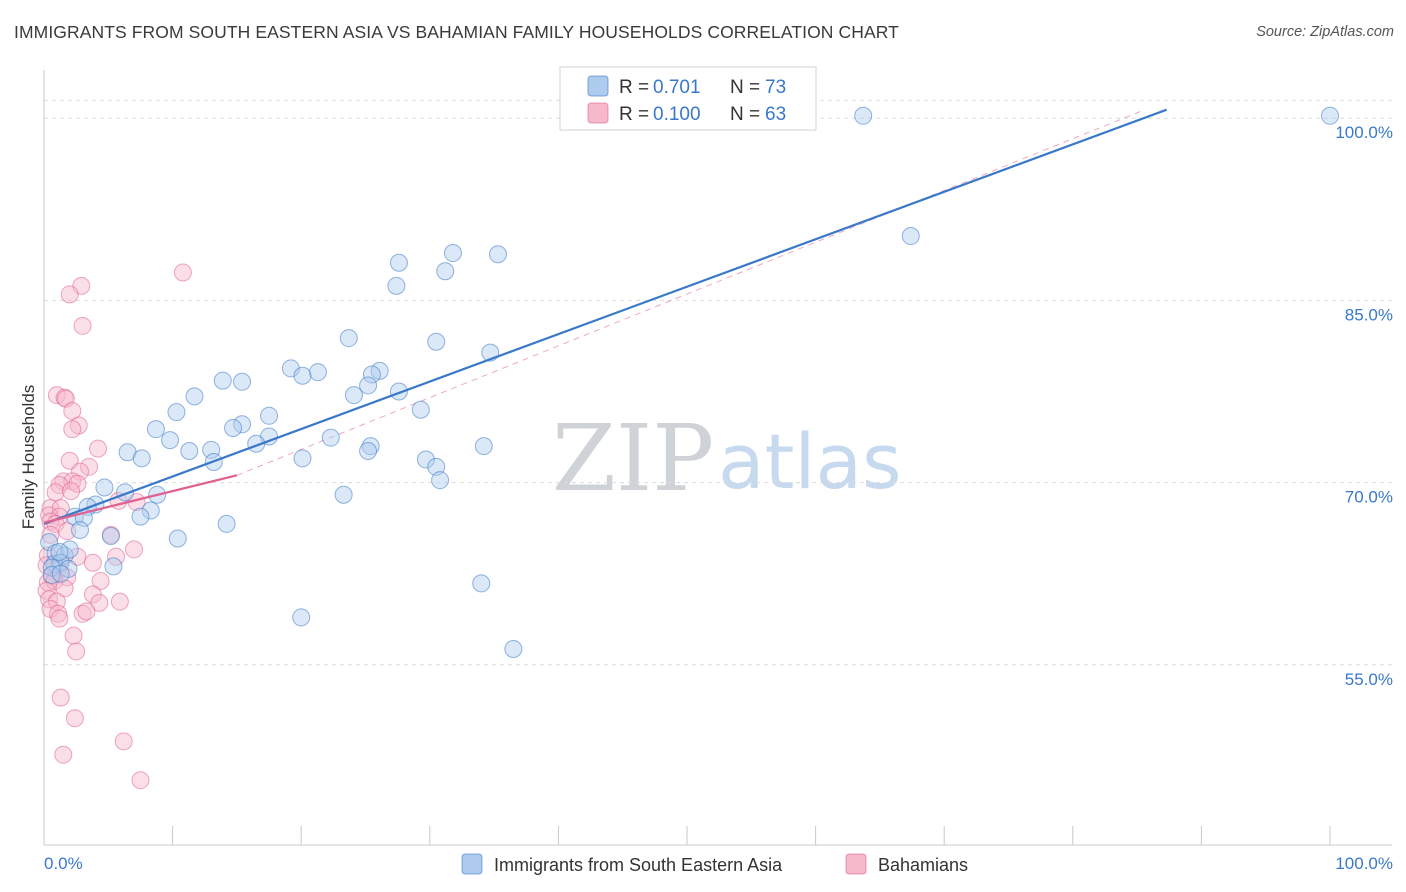 Image resolution: width=1406 pixels, height=892 pixels. What do you see at coordinates (775, 87) in the screenshot?
I see `legend-n-value-1: 73` at bounding box center [775, 87].